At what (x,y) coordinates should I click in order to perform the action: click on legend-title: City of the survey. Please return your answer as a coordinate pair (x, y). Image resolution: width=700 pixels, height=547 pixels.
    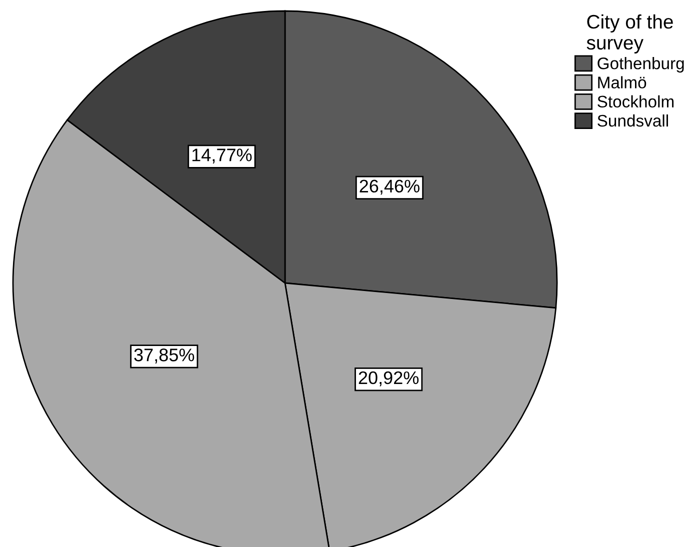
    Looking at the image, I should click on (629, 34).